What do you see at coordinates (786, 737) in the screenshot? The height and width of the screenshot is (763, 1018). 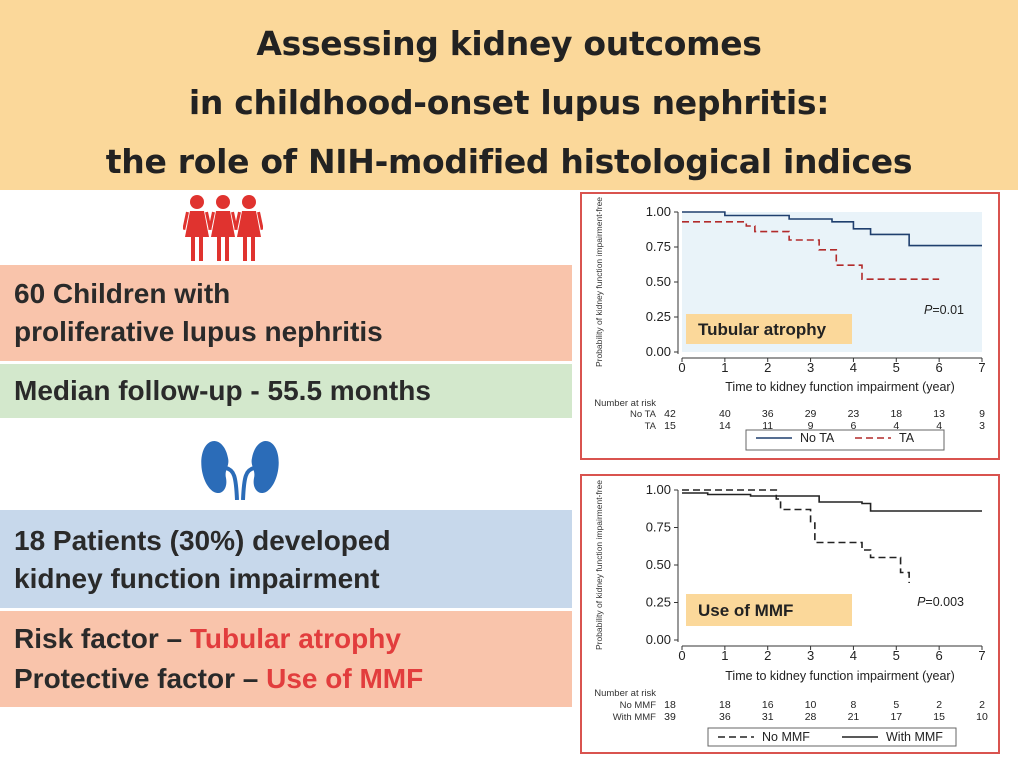 I see `legend-entry: No MMF` at bounding box center [786, 737].